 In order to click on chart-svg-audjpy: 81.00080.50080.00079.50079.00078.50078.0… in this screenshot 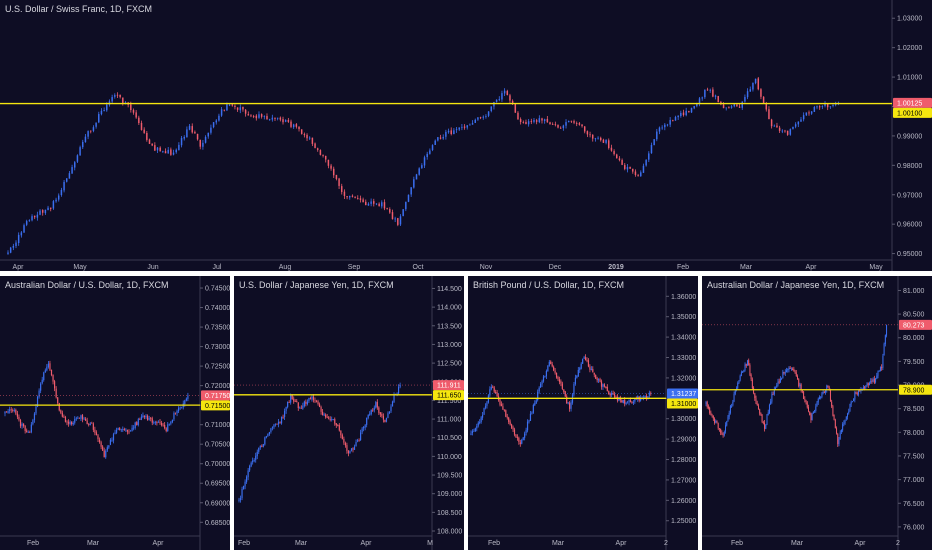, I will do `click(817, 413)`.